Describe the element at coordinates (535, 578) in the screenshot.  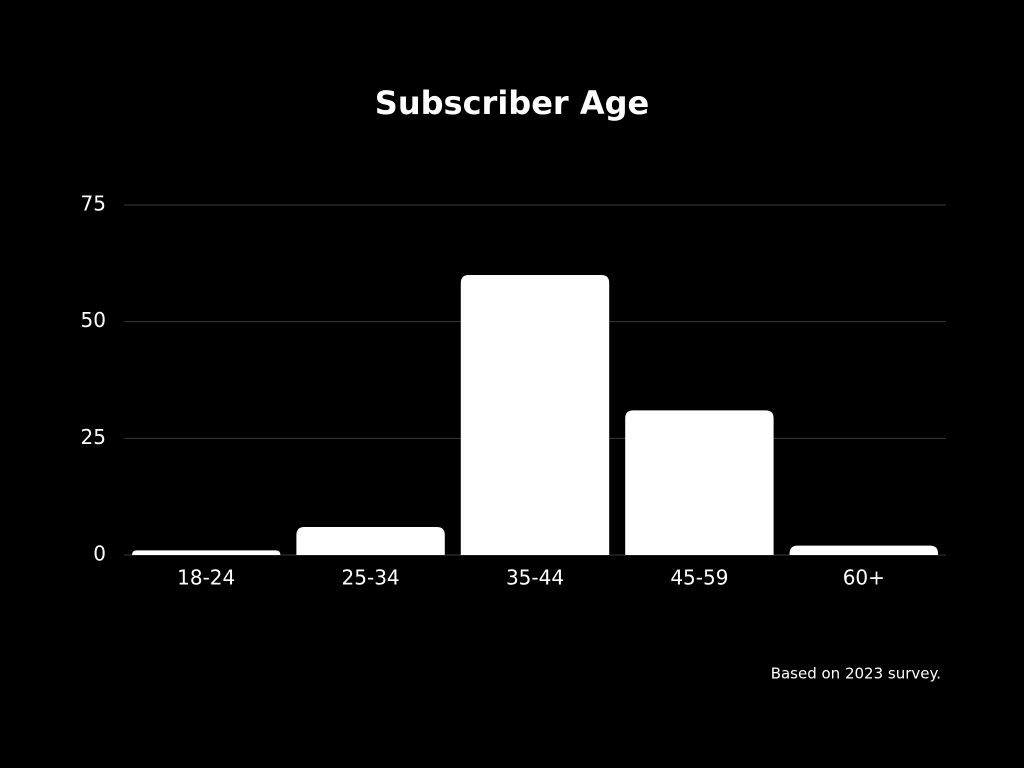
I see `x-tick-label: 35-44` at that location.